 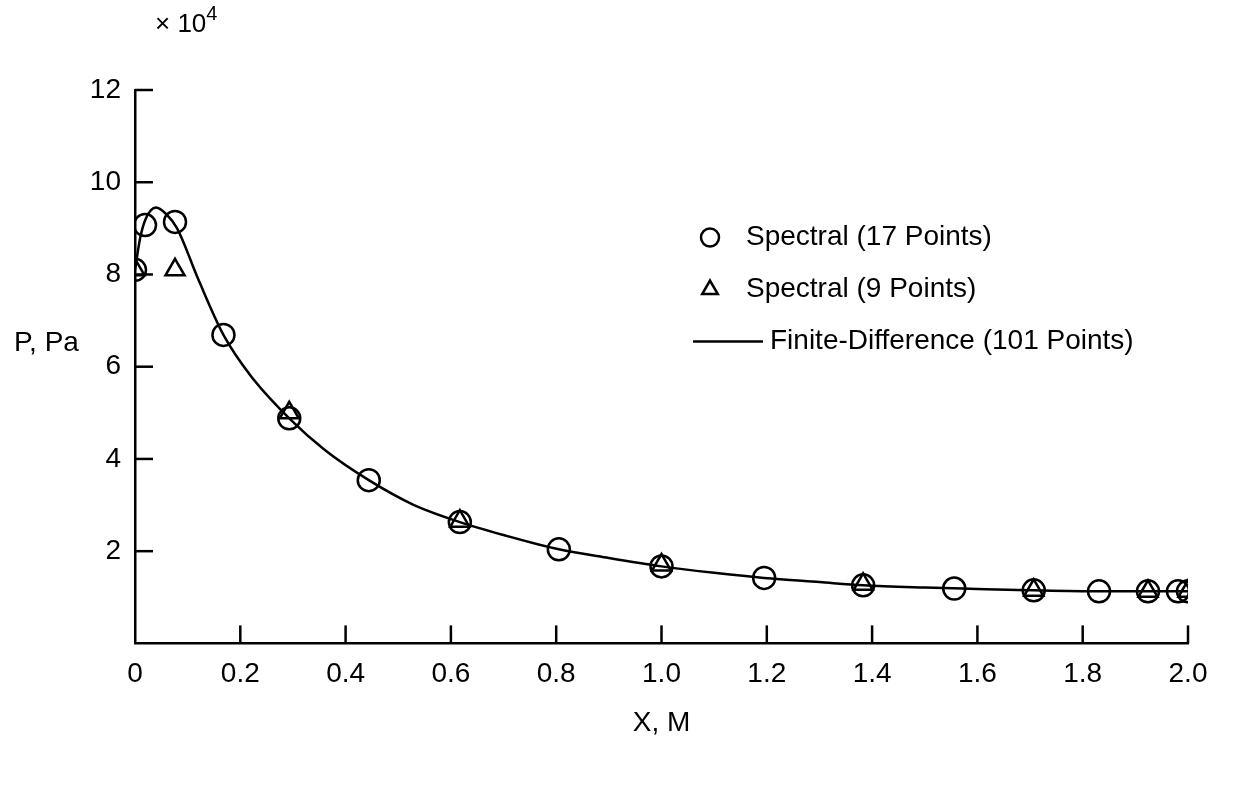 I want to click on y-tick-label: 6, so click(x=113, y=365).